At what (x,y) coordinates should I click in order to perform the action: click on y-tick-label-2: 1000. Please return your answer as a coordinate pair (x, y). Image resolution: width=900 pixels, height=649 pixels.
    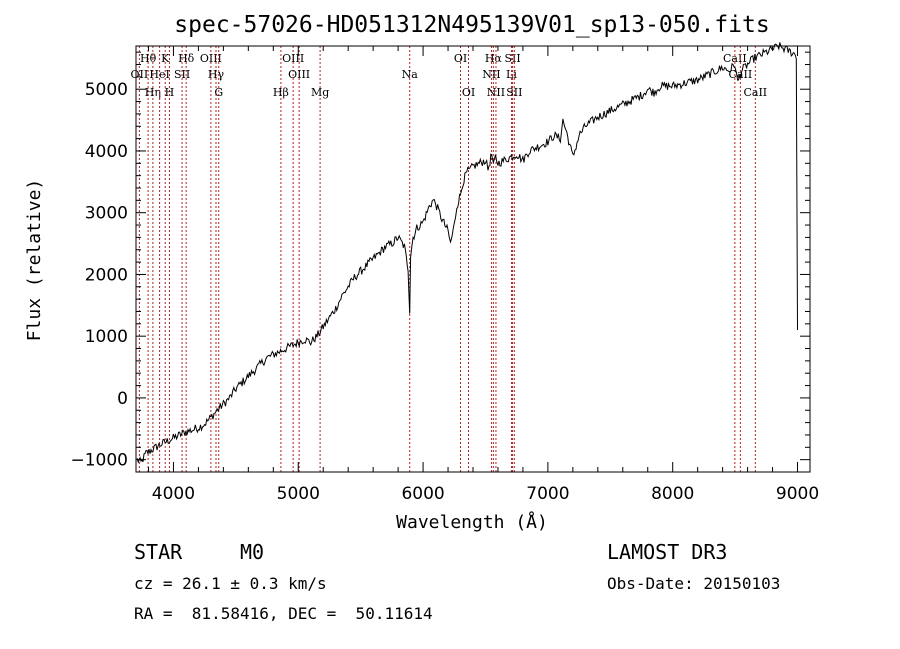
    Looking at the image, I should click on (106, 337).